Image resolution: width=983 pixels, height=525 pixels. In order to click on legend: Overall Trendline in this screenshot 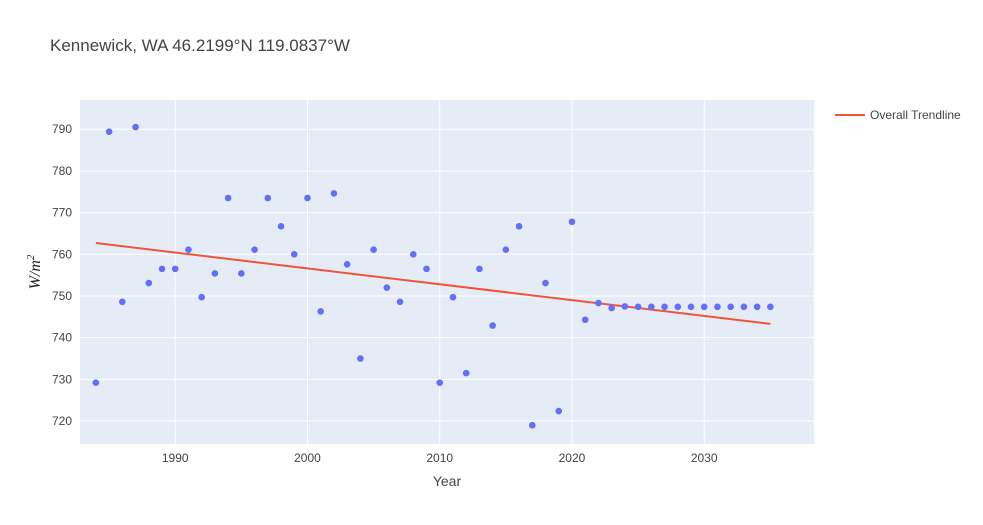, I will do `click(898, 115)`.